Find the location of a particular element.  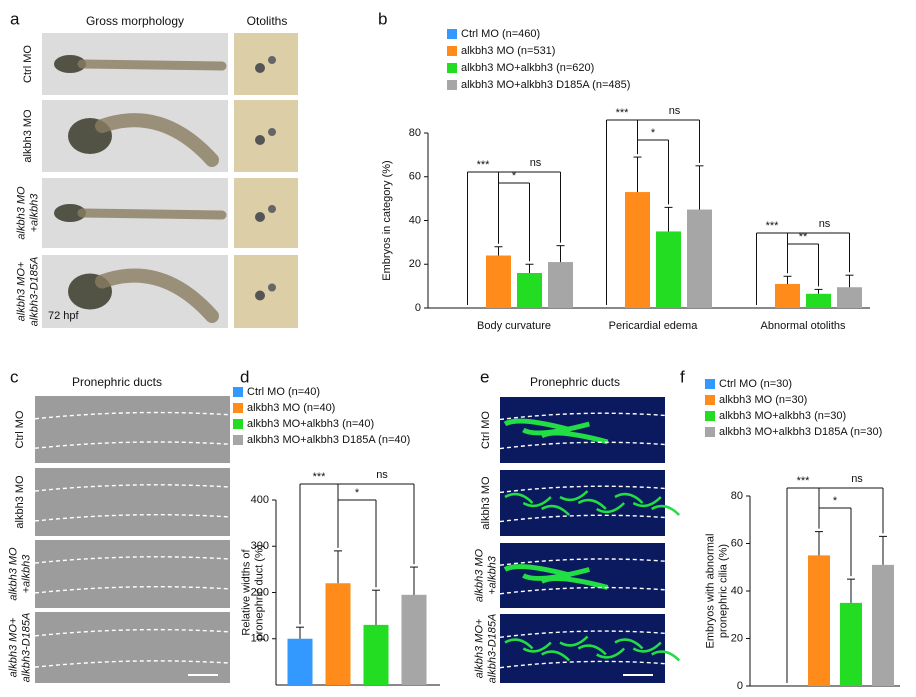

significance: * is located at coordinates (514, 176).